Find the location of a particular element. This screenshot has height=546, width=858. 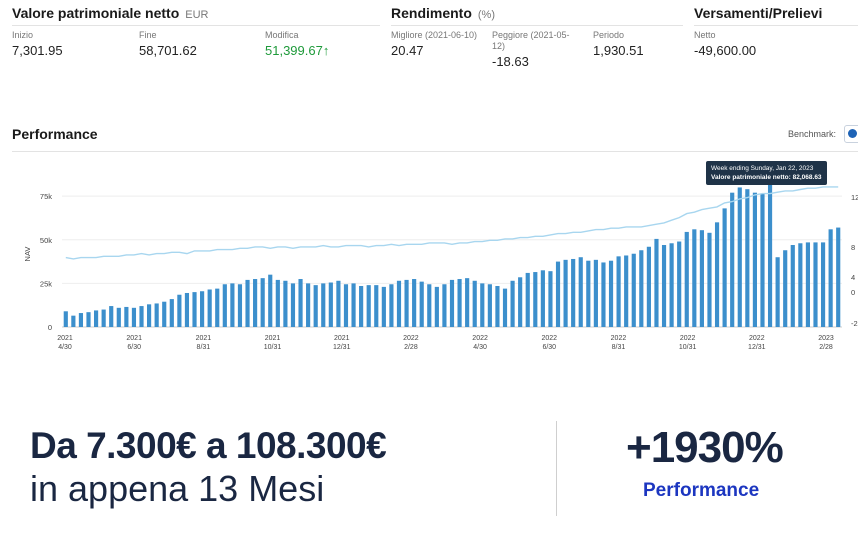

net-worth-title: Valore patrimoniale netto is located at coordinates (96, 13).